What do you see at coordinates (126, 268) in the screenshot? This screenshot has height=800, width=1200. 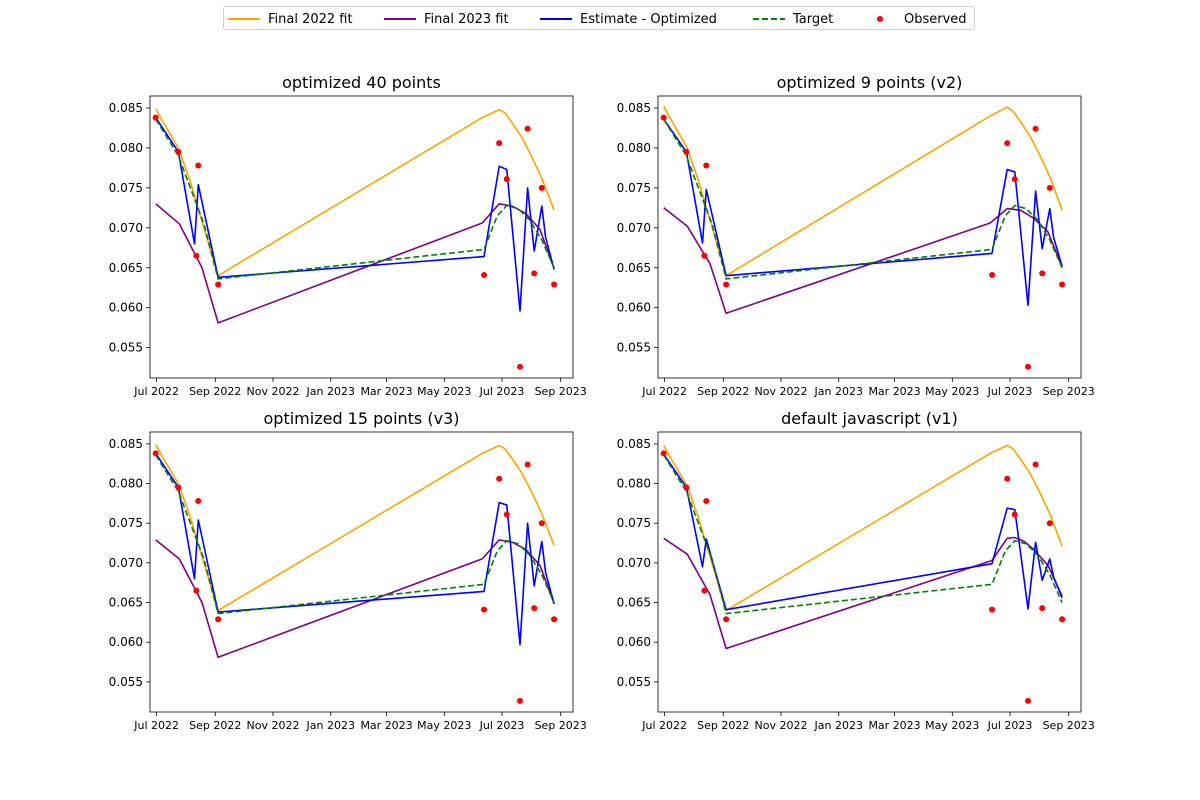 I see `y-tick-label: 0.065` at bounding box center [126, 268].